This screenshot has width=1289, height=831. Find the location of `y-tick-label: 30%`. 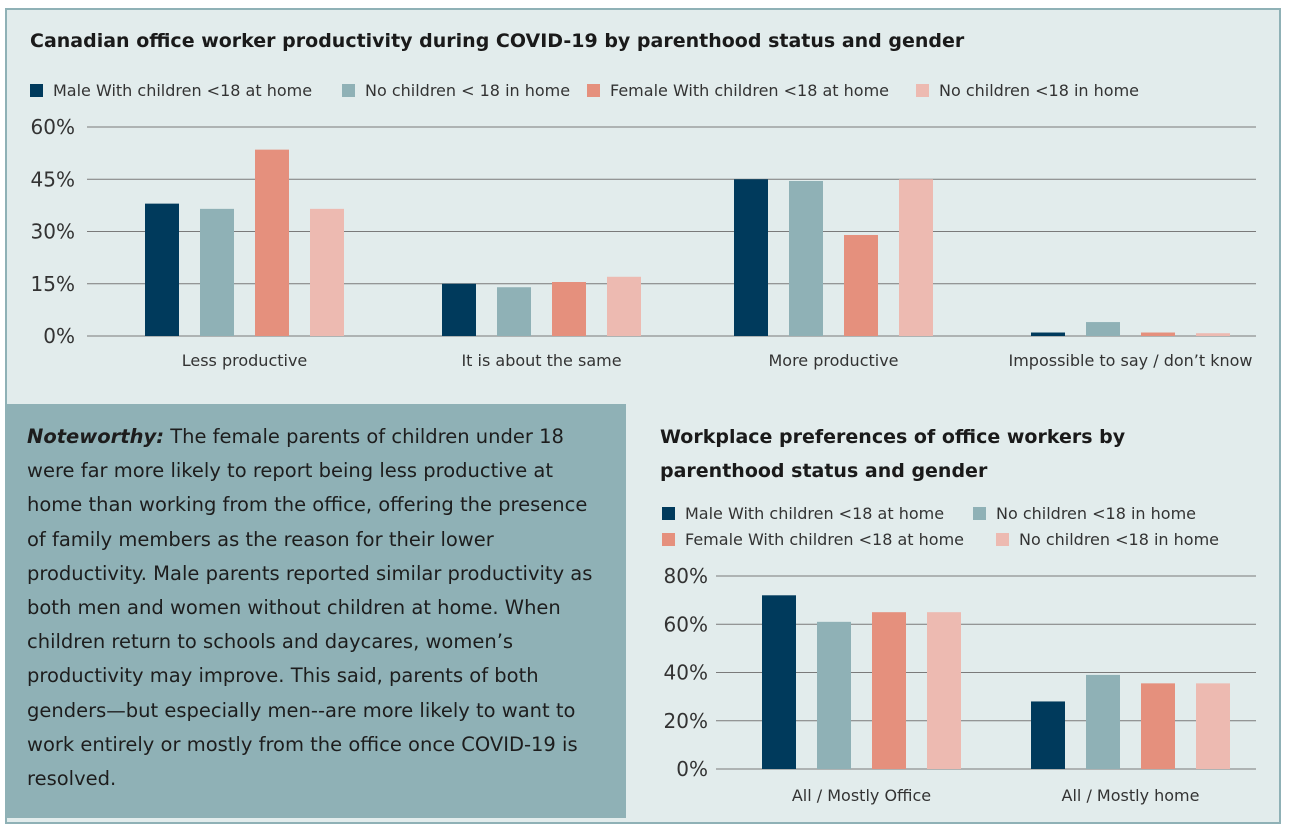

y-tick-label: 30% is located at coordinates (53, 232).